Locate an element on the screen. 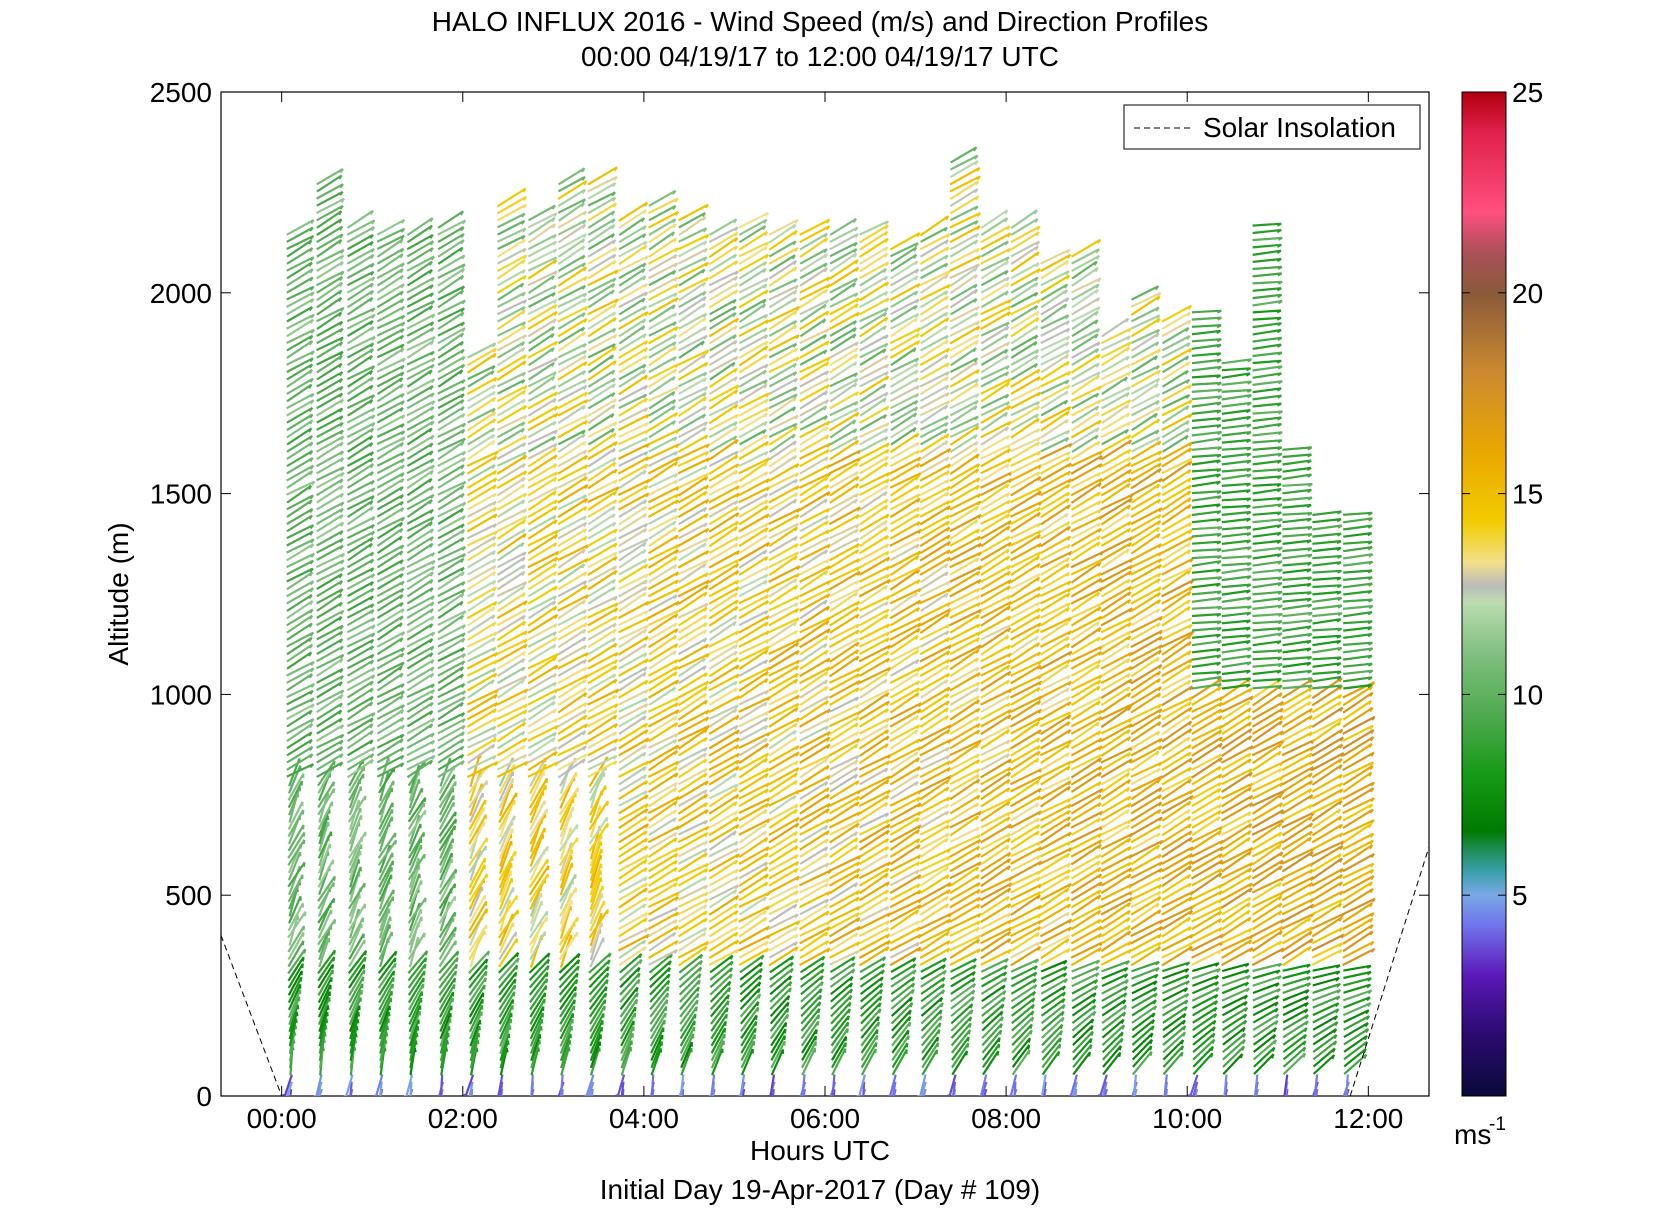 This screenshot has height=1216, width=1679. x-tick-label: 08:00 is located at coordinates (1006, 1118).